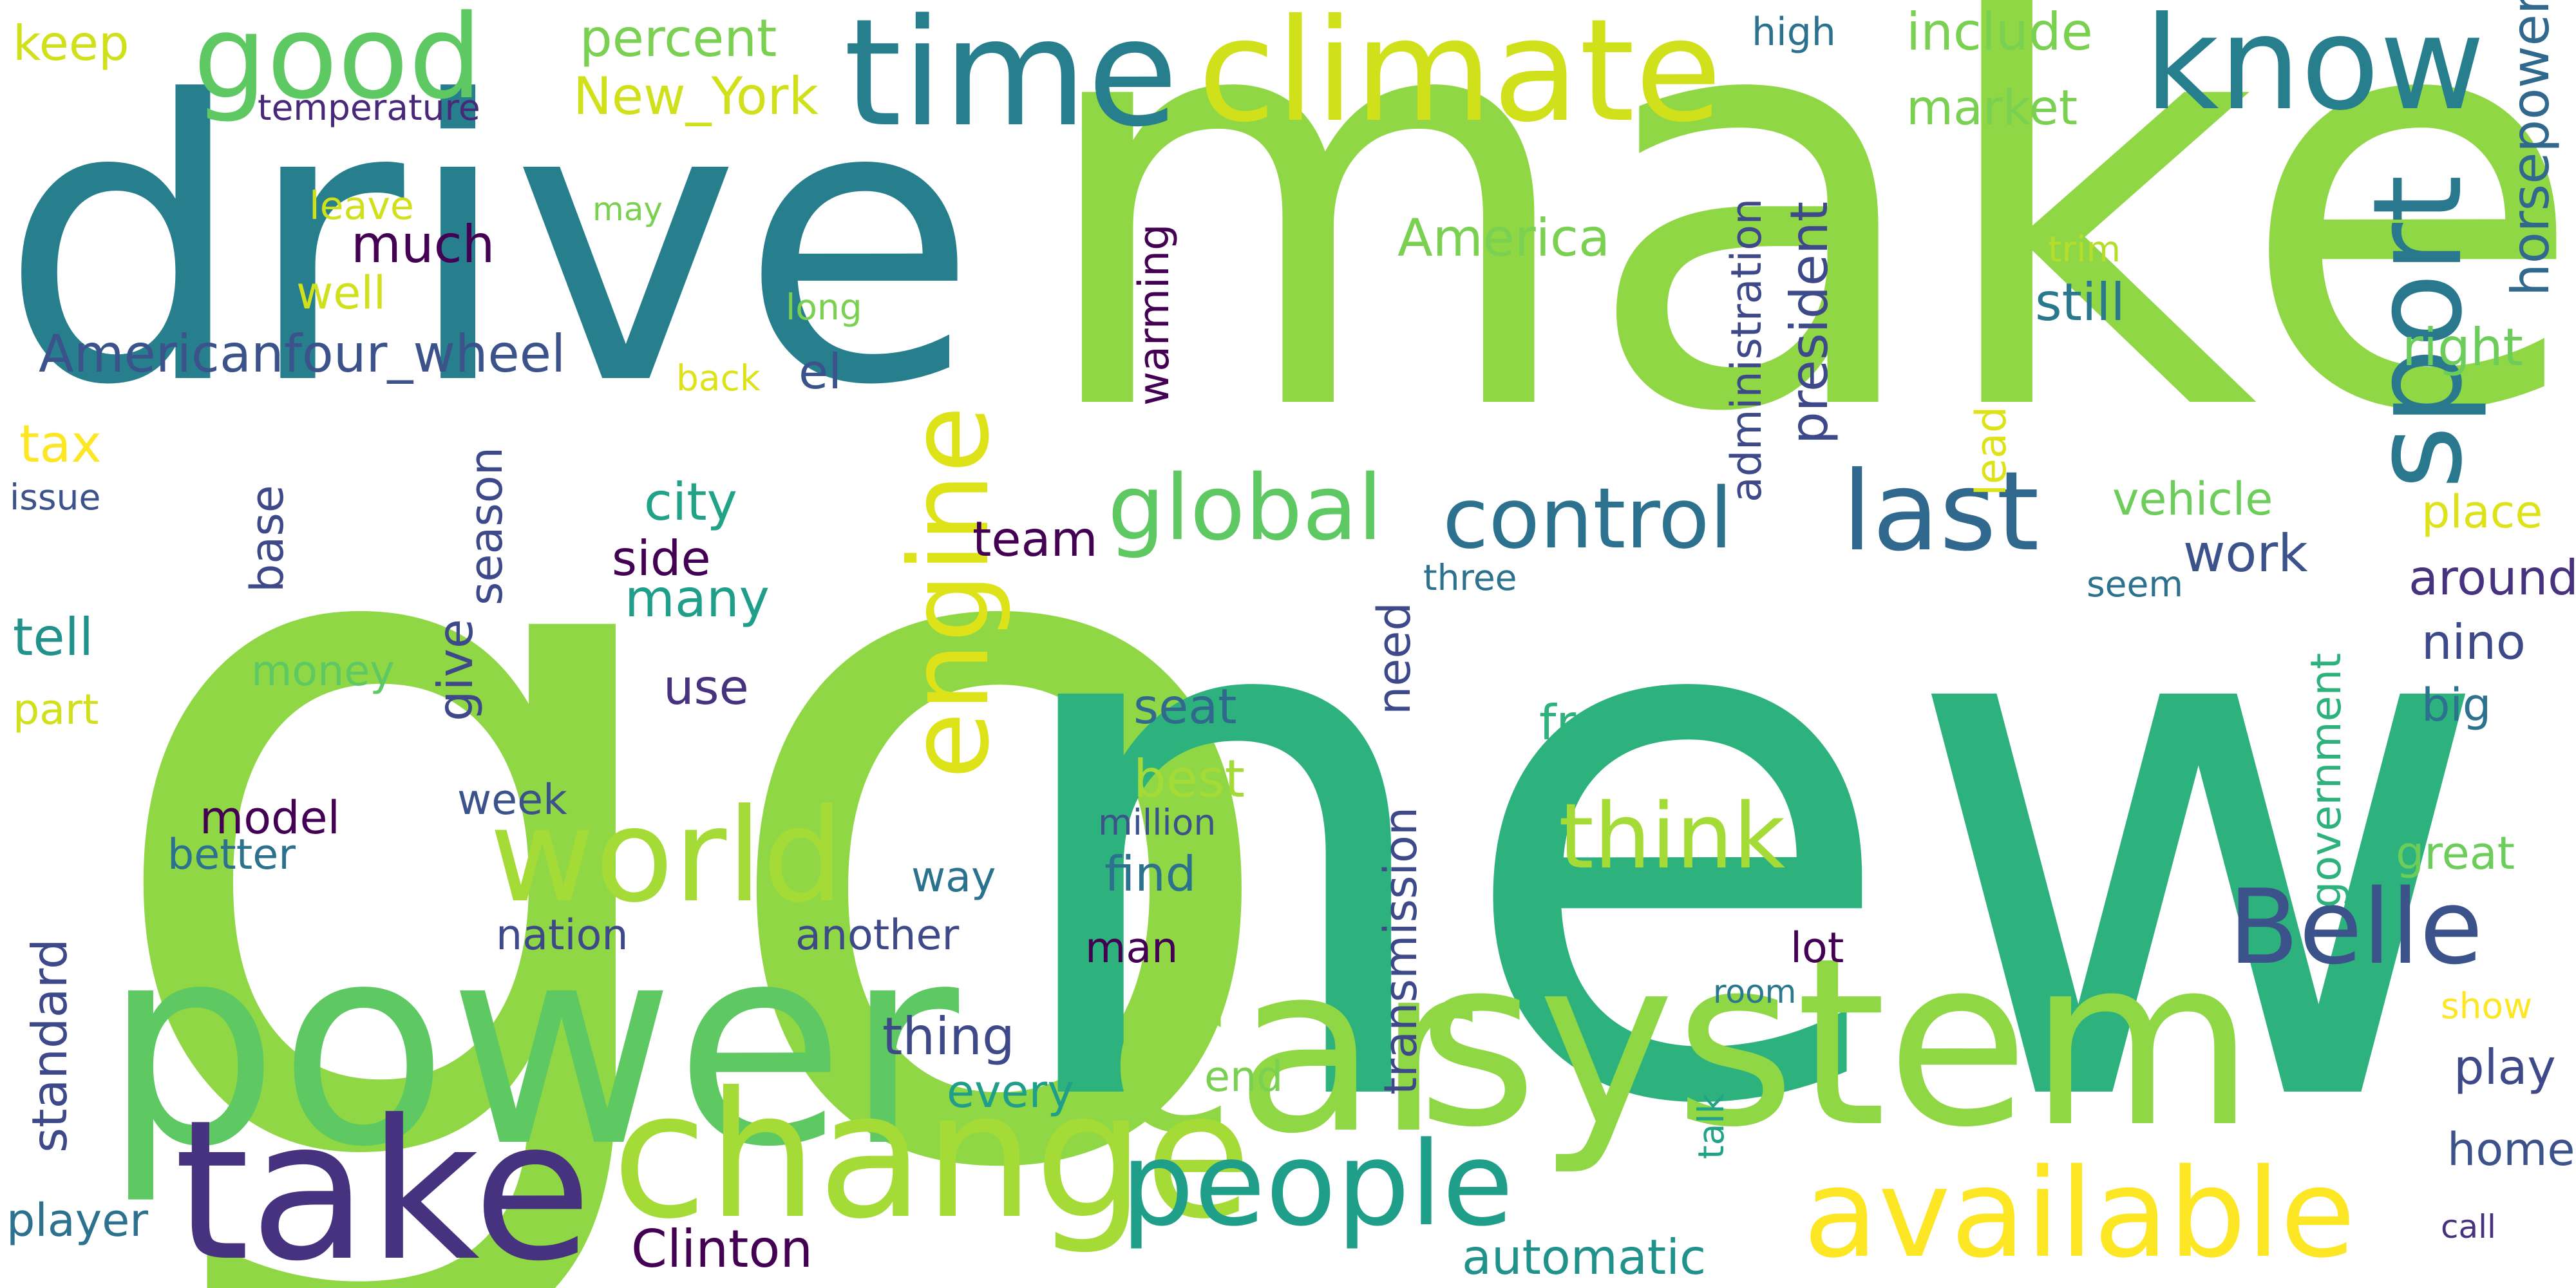 The image size is (2576, 1288). Describe the element at coordinates (2245, 554) in the screenshot. I see `word: work` at that location.